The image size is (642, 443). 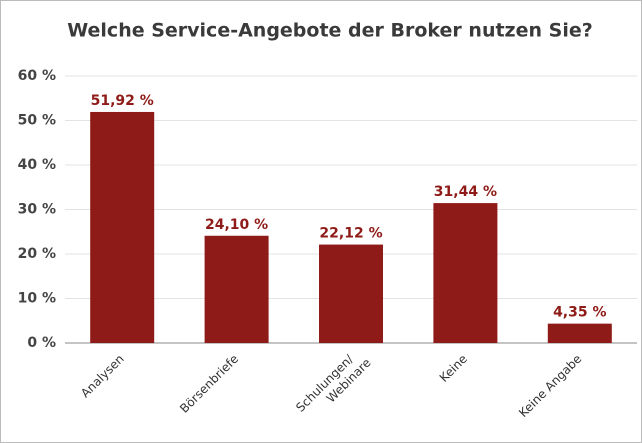 What do you see at coordinates (122, 101) in the screenshot?
I see `value-label: 51,92 %` at bounding box center [122, 101].